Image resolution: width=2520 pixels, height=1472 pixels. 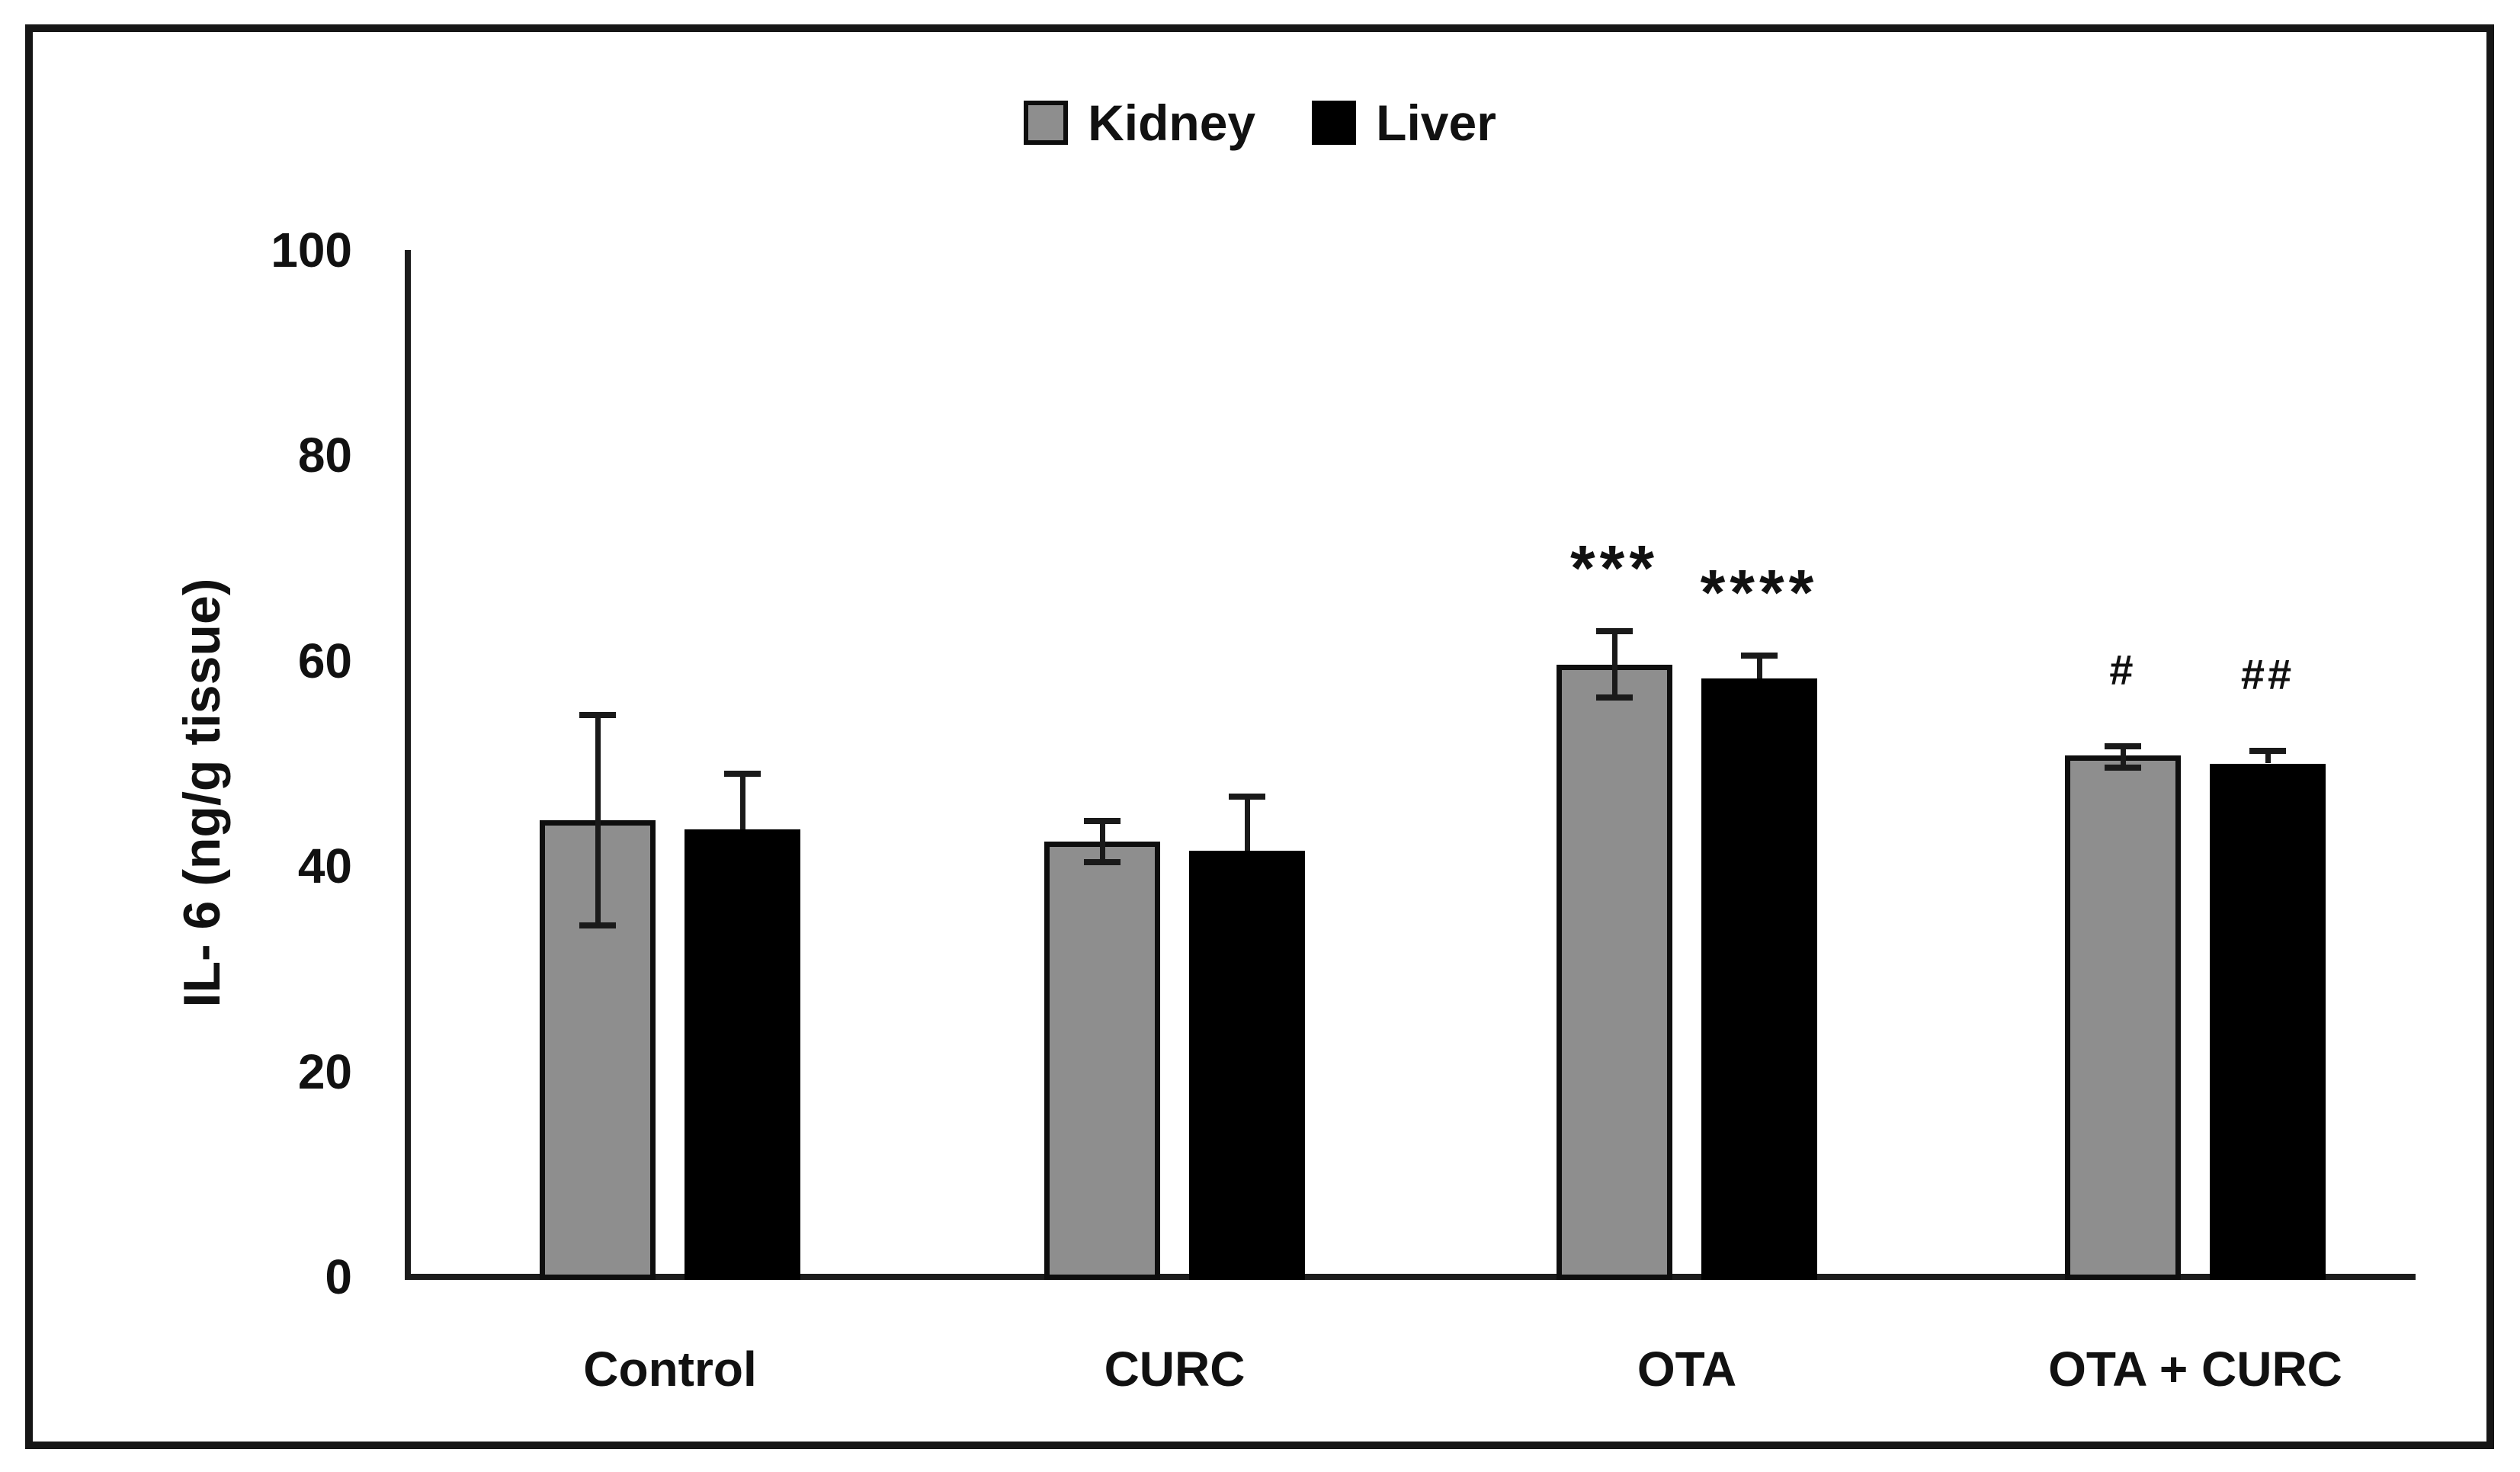 What do you see at coordinates (324, 867) in the screenshot?
I see `ytick-40: 40` at bounding box center [324, 867].